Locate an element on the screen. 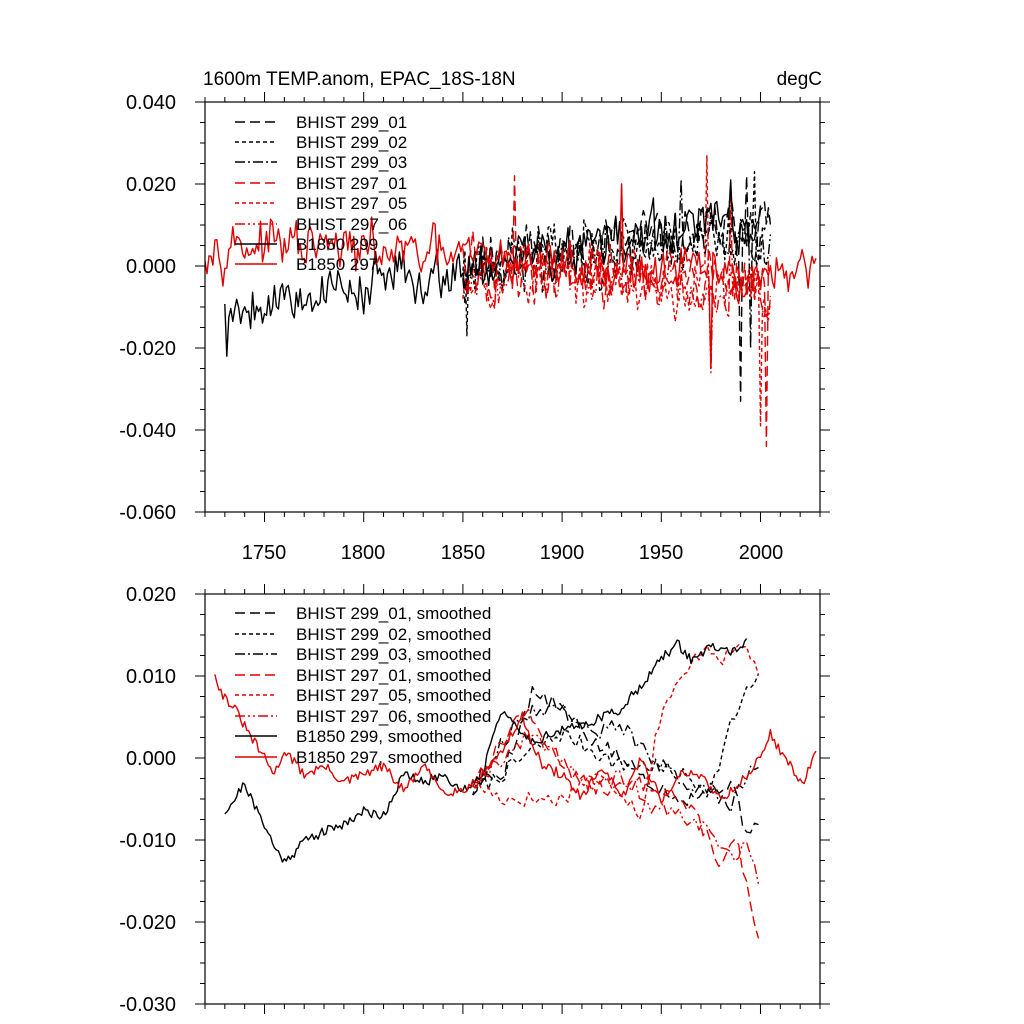  legend-label: BHIST 297_01, smoothed is located at coordinates (393, 675).